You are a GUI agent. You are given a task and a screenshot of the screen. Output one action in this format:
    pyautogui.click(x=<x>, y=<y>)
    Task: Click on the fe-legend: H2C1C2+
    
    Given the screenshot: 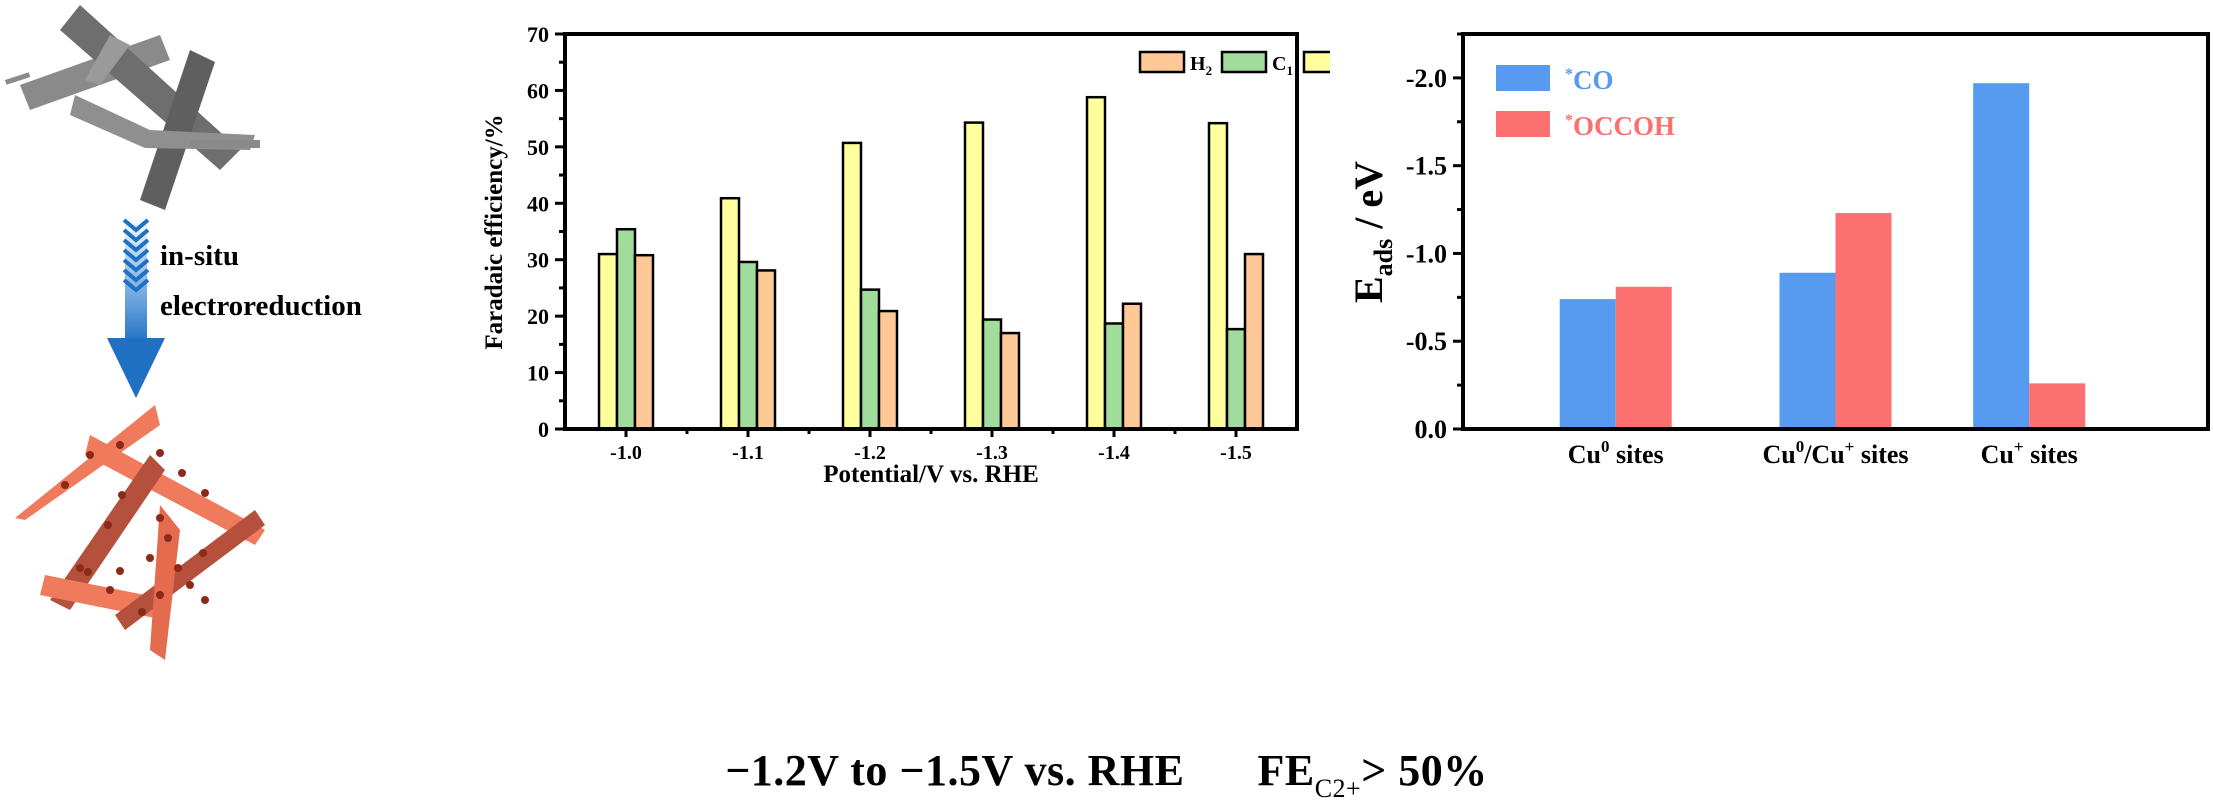 What is the action you would take?
    pyautogui.click(x=1260, y=64)
    